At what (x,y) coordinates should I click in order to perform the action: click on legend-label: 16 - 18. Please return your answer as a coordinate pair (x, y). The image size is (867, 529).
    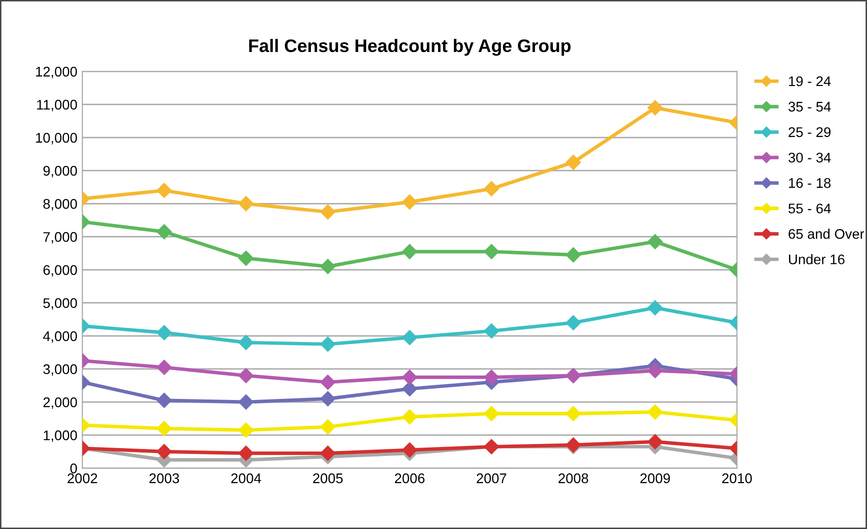
    Looking at the image, I should click on (810, 183).